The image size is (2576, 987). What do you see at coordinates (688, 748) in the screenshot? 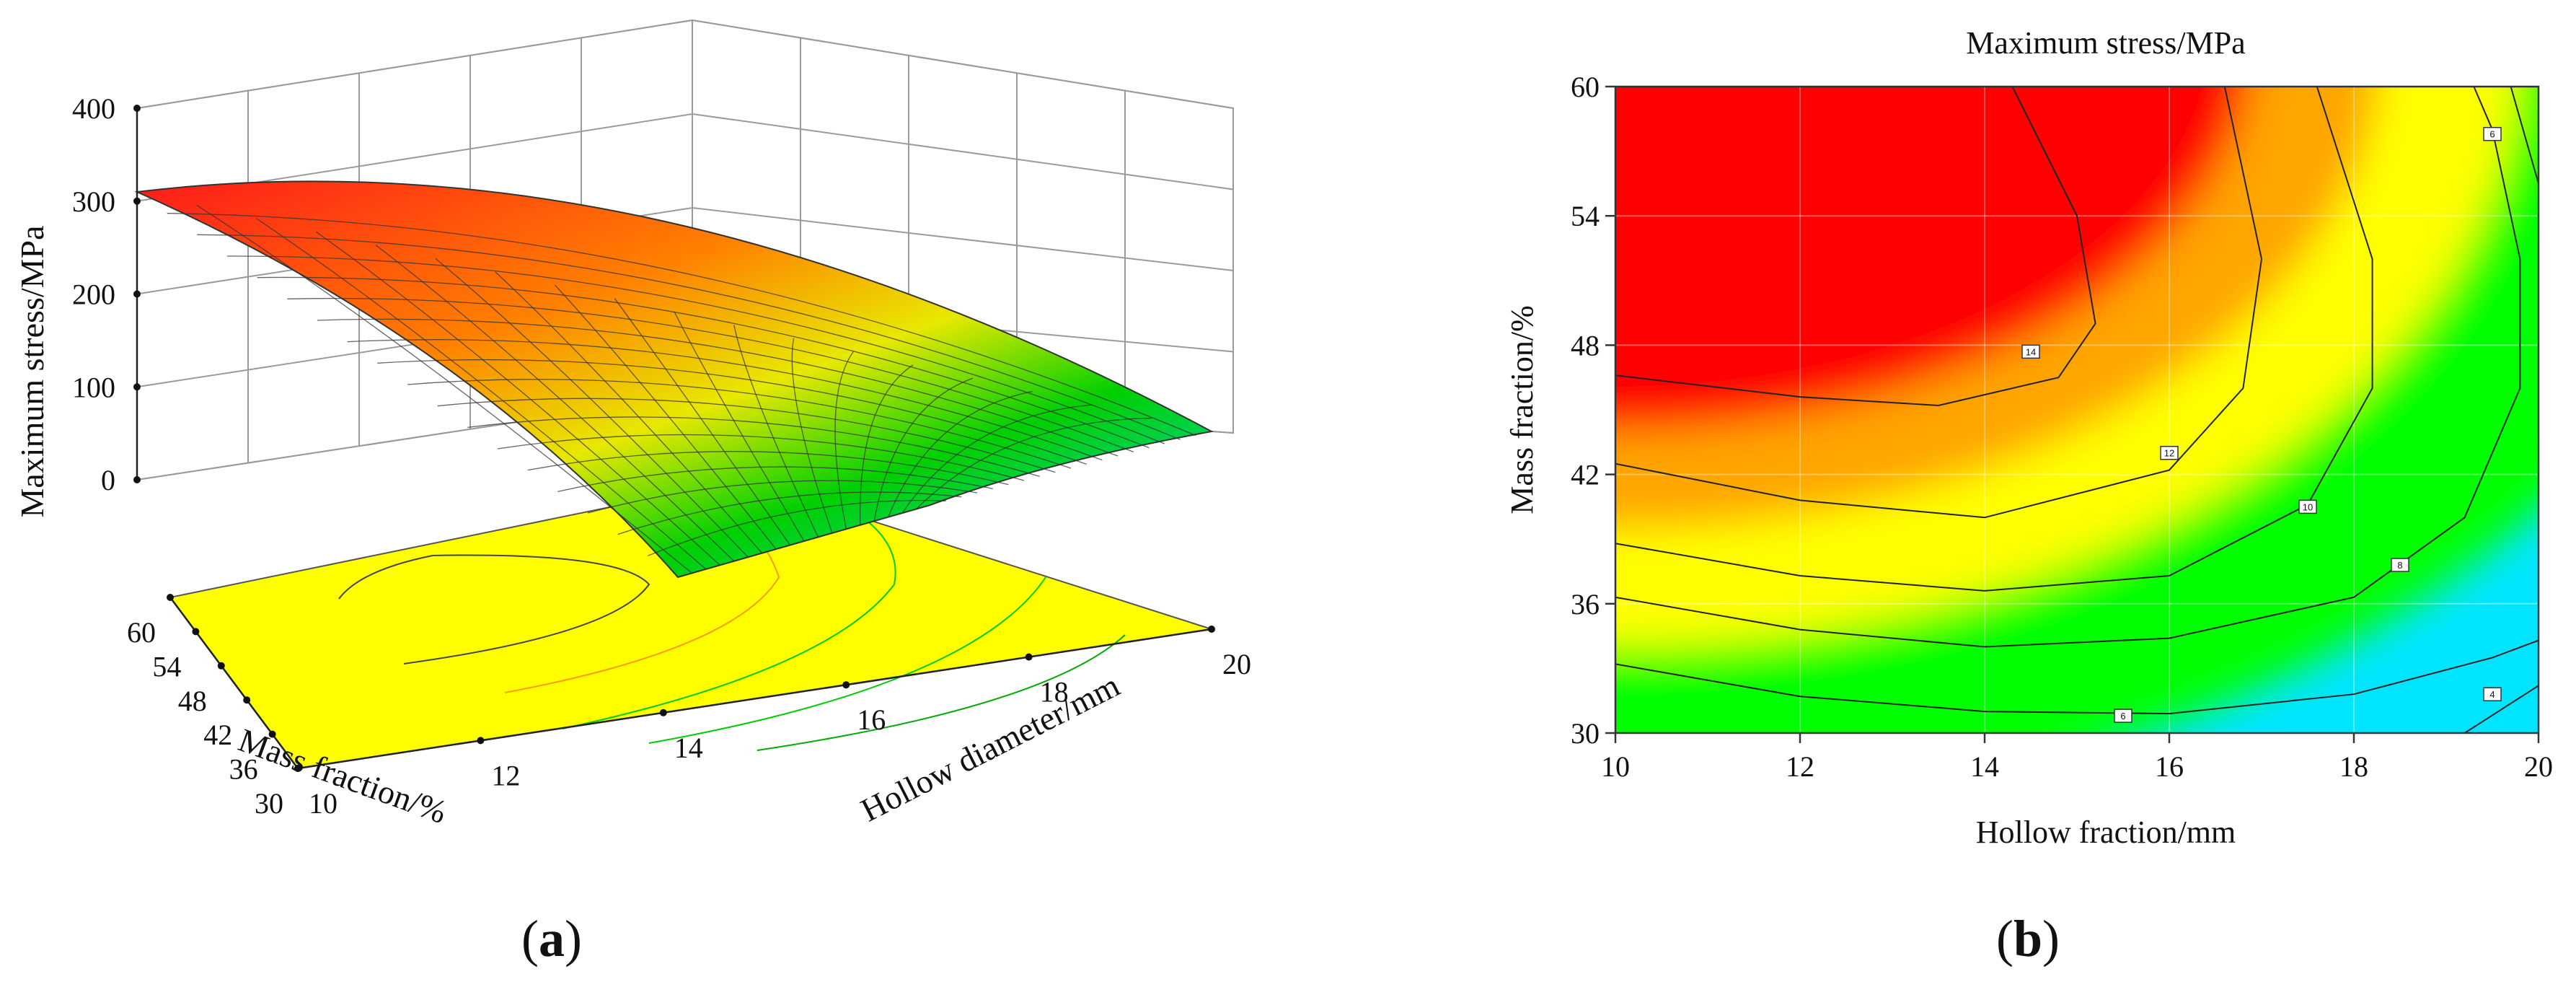
I see `hollow-tick-label: 14` at bounding box center [688, 748].